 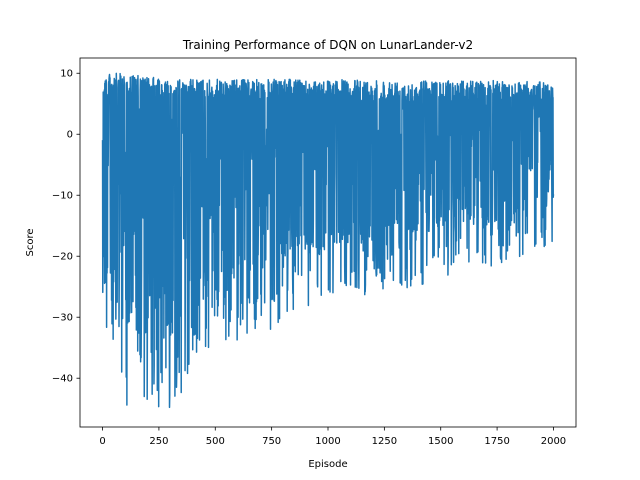 What do you see at coordinates (62, 318) in the screenshot?
I see `y-tick-label: −30` at bounding box center [62, 318].